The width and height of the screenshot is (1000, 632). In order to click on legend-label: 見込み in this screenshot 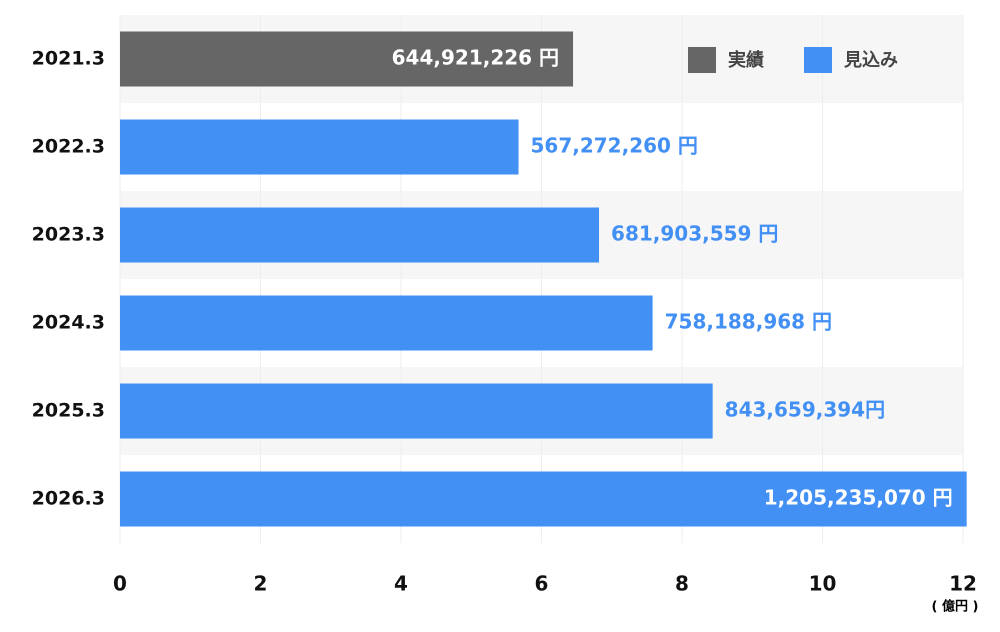, I will do `click(870, 60)`.